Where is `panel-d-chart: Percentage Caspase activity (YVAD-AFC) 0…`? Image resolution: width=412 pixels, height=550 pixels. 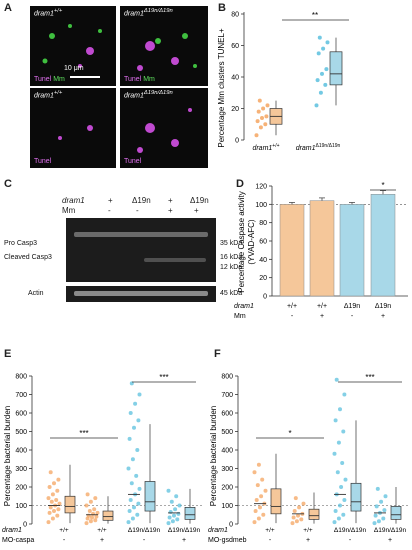 panel-d-chart: Percentage Caspase activity (YVAD-AFC) 0… is located at coordinates (321, 250).